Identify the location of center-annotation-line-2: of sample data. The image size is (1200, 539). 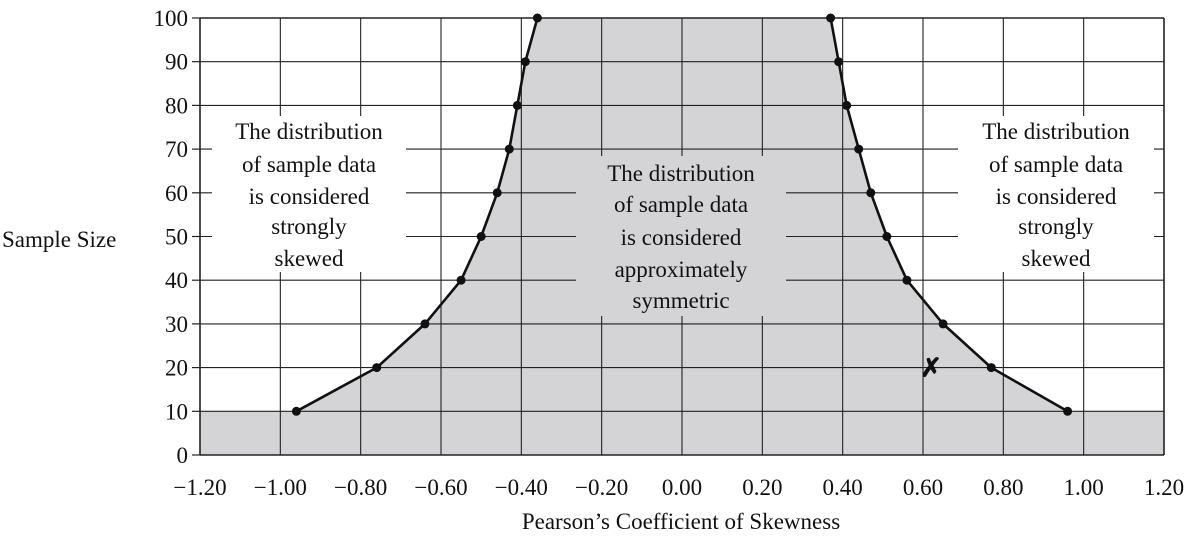
(681, 204).